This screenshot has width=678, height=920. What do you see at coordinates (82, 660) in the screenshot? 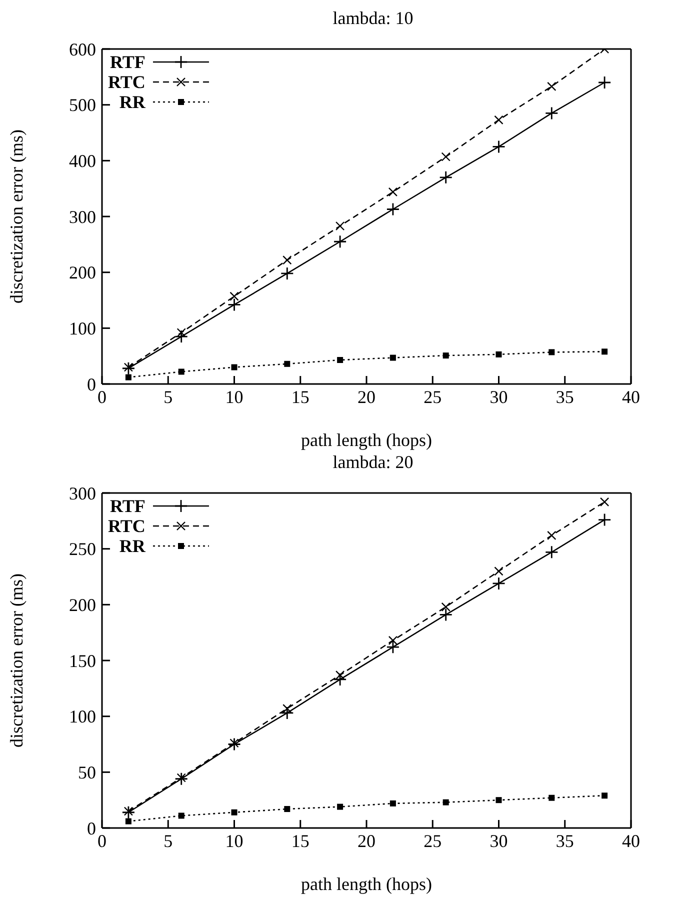
I see `y-tick-label: 150` at bounding box center [82, 660].